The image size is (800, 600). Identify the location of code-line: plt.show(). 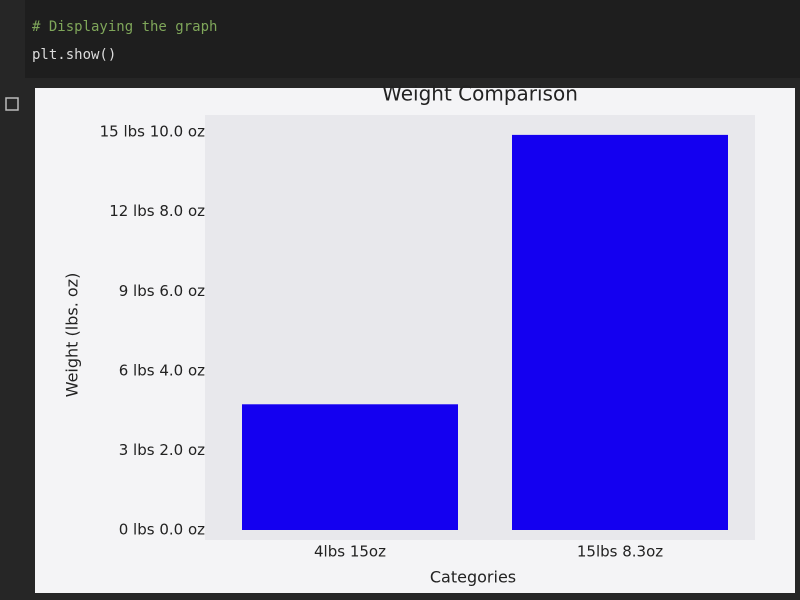
(74, 55).